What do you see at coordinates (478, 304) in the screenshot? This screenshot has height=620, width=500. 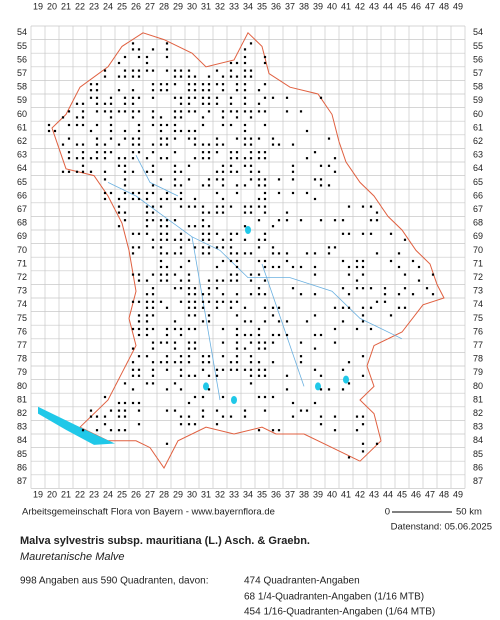 I see `row-label: 74` at bounding box center [478, 304].